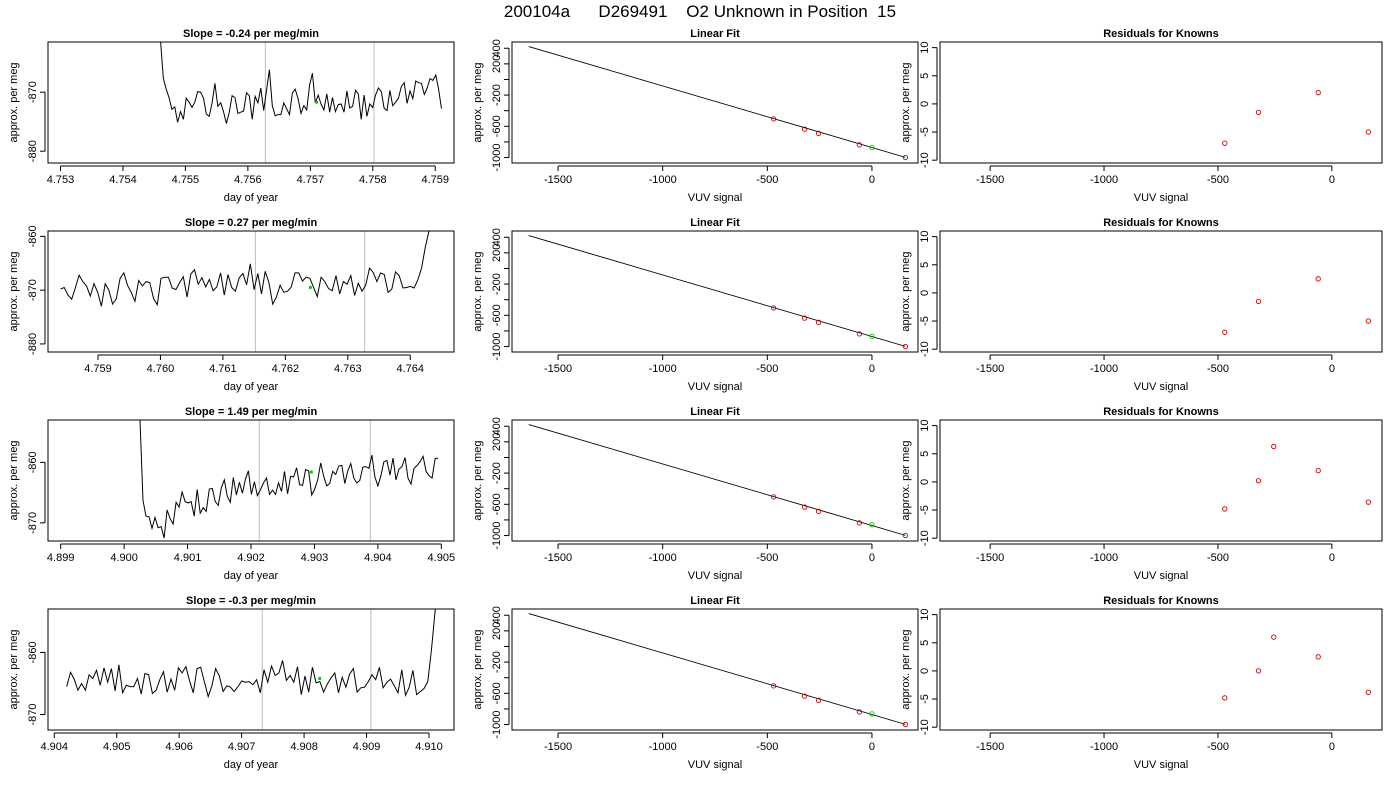 The width and height of the screenshot is (1400, 800). I want to click on y-tick-label: -870, so click(33, 92).